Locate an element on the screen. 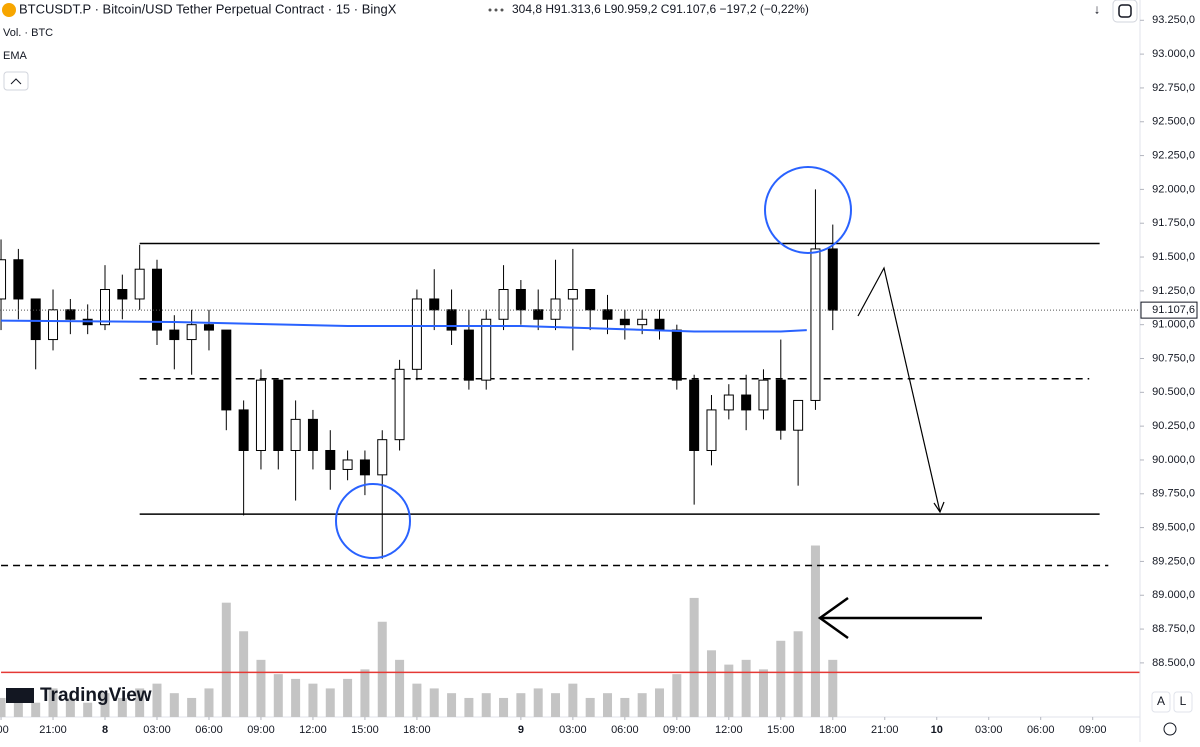  y-tick-label: 92.000,0 is located at coordinates (1173, 189).